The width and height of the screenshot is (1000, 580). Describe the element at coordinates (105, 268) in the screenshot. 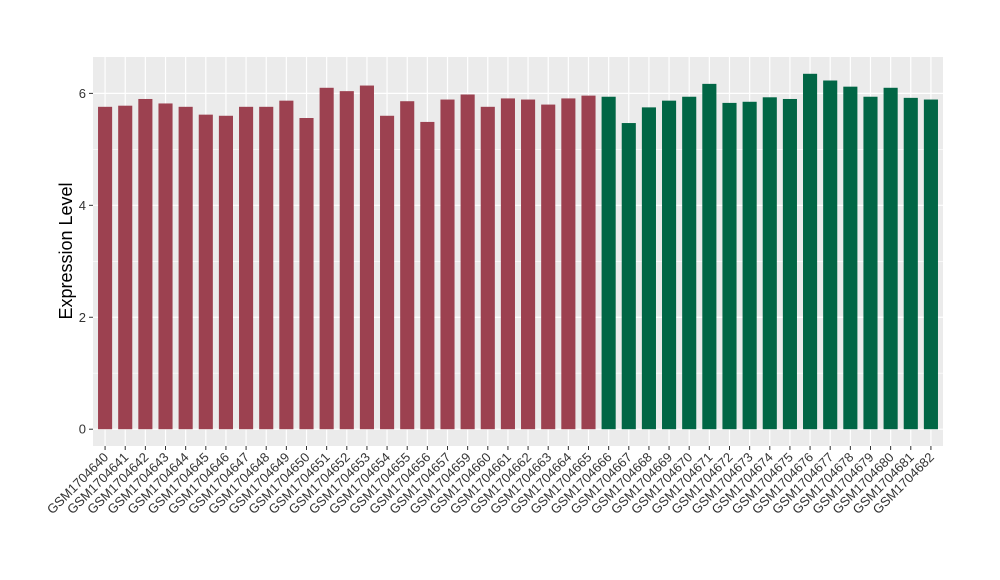

I see `bar-GSM1704640` at that location.